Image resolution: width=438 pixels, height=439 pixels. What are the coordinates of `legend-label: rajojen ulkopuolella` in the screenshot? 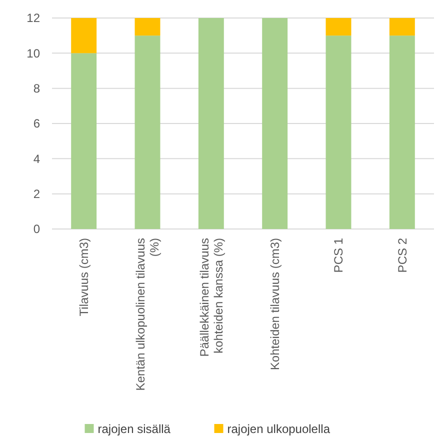 It's located at (278, 429).